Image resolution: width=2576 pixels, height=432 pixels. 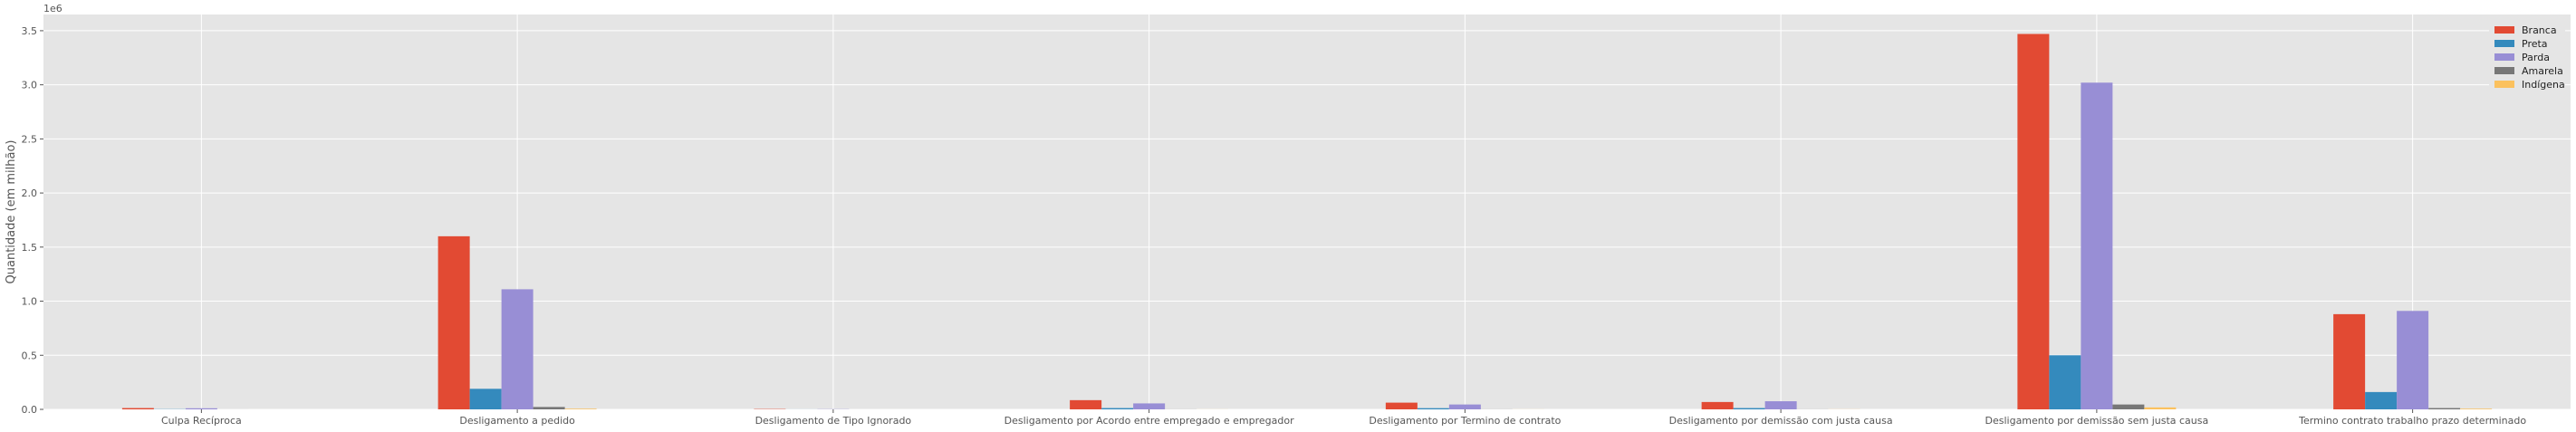 I want to click on x-tick-label: Desligamento de Tipo Ignorado, so click(x=833, y=421).